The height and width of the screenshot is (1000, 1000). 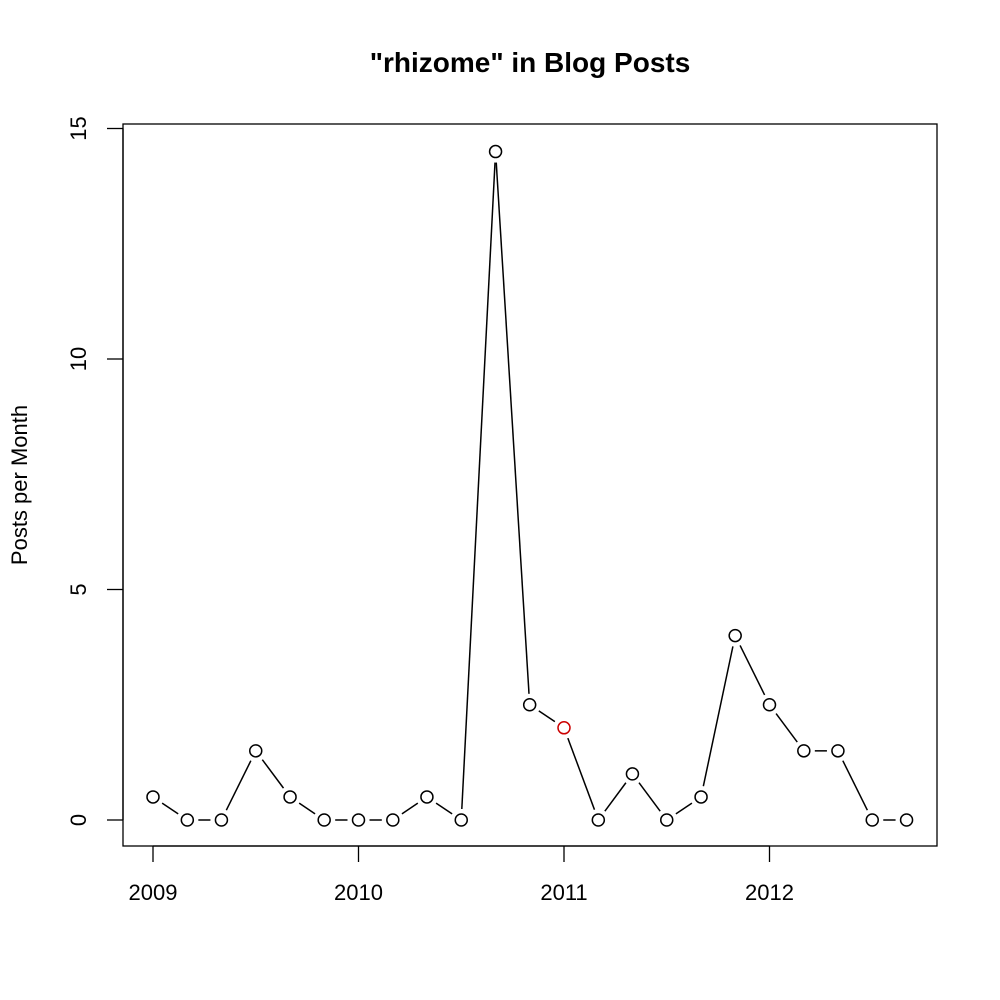 I want to click on y-tick-label: 10, so click(x=78, y=359).